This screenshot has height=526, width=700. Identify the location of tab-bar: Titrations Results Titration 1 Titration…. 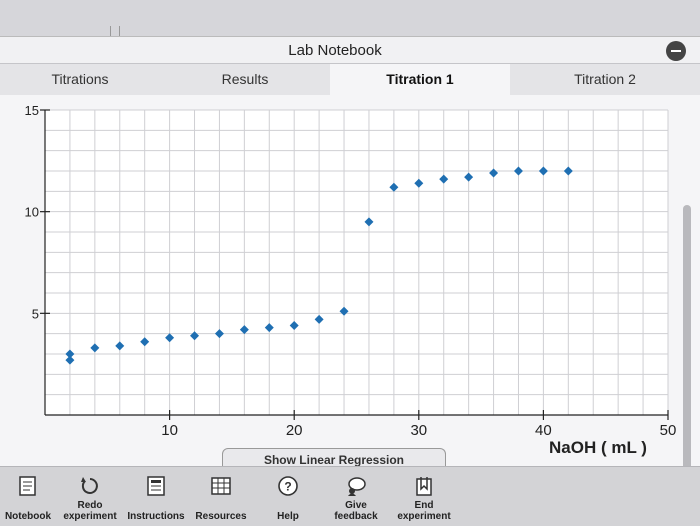
(350, 79).